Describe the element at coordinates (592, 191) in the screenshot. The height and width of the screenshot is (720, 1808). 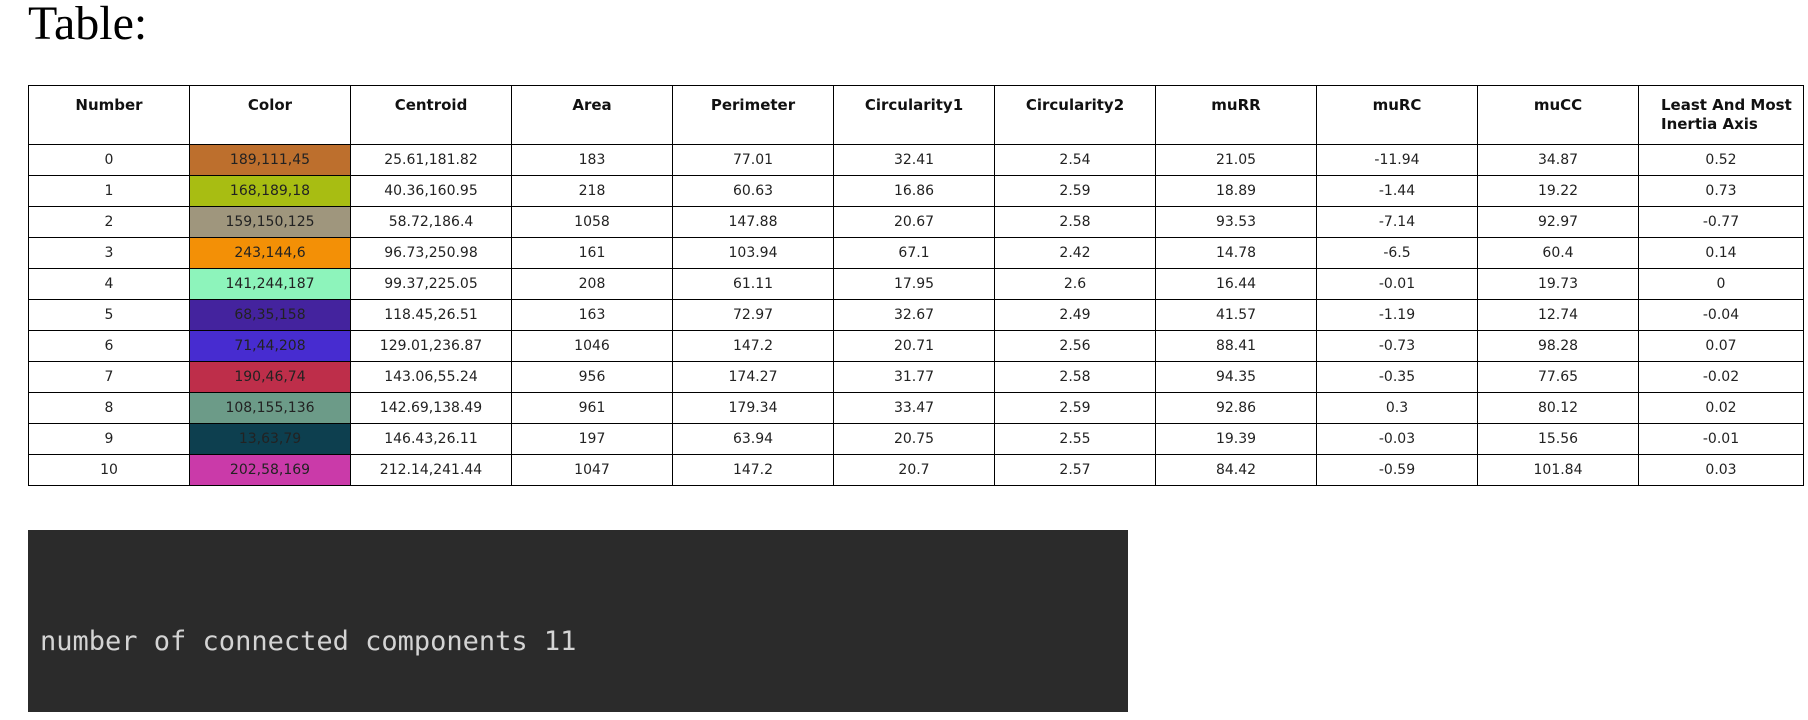
I see `cell-area: 218` at that location.